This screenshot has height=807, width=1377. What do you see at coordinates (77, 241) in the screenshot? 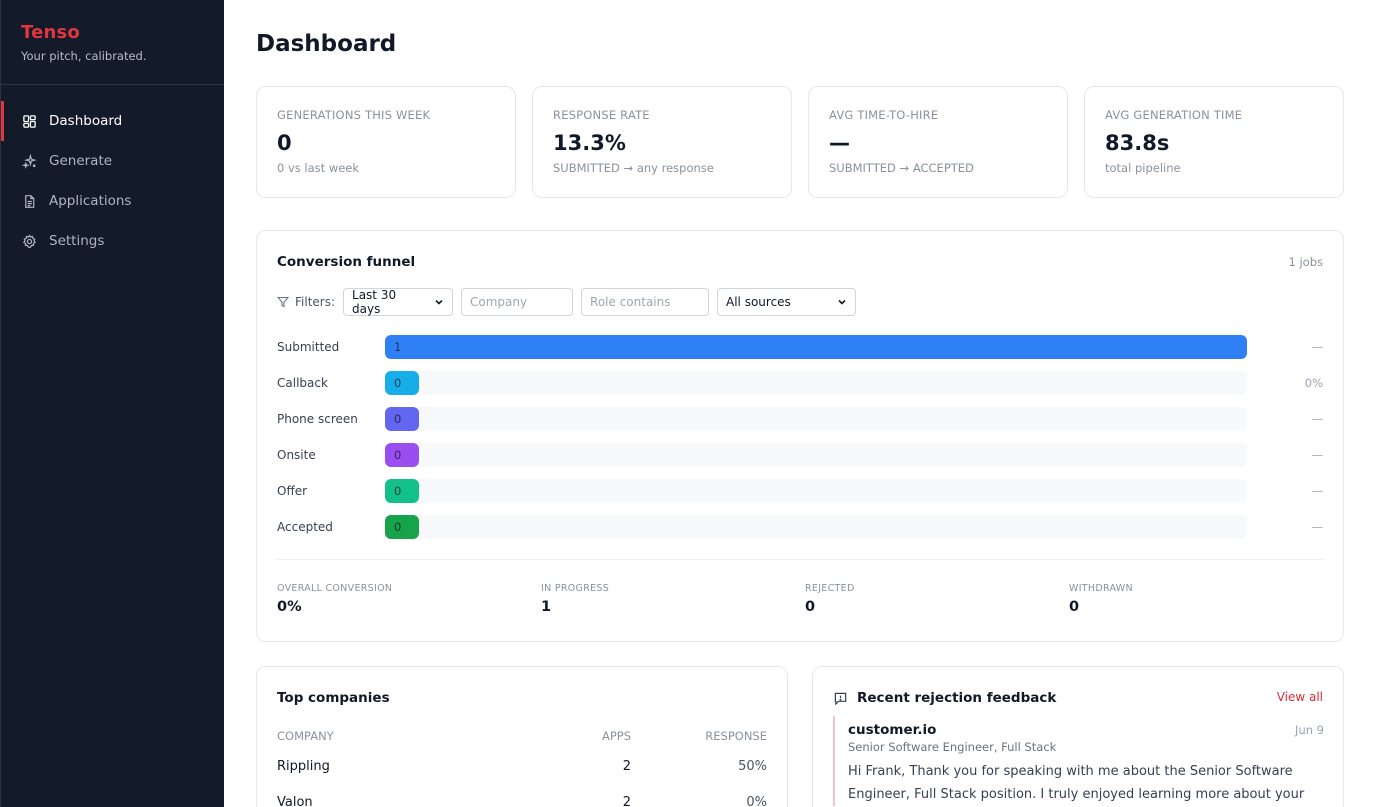
I see `sidebar-item-label: Settings` at bounding box center [77, 241].